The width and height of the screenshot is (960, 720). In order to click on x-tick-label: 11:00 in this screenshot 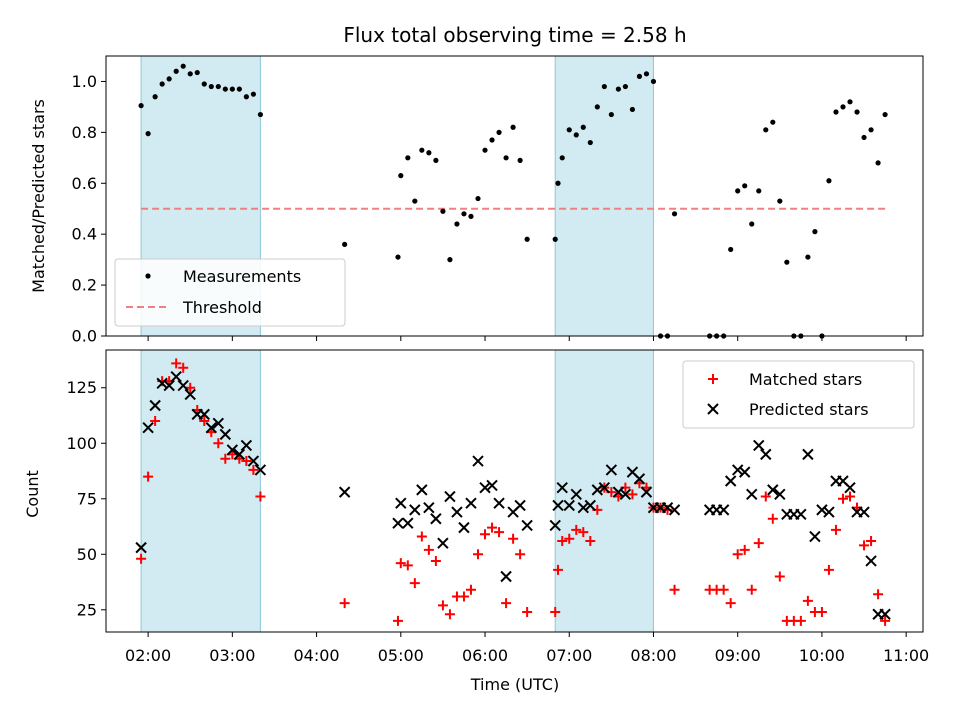, I will do `click(906, 655)`.